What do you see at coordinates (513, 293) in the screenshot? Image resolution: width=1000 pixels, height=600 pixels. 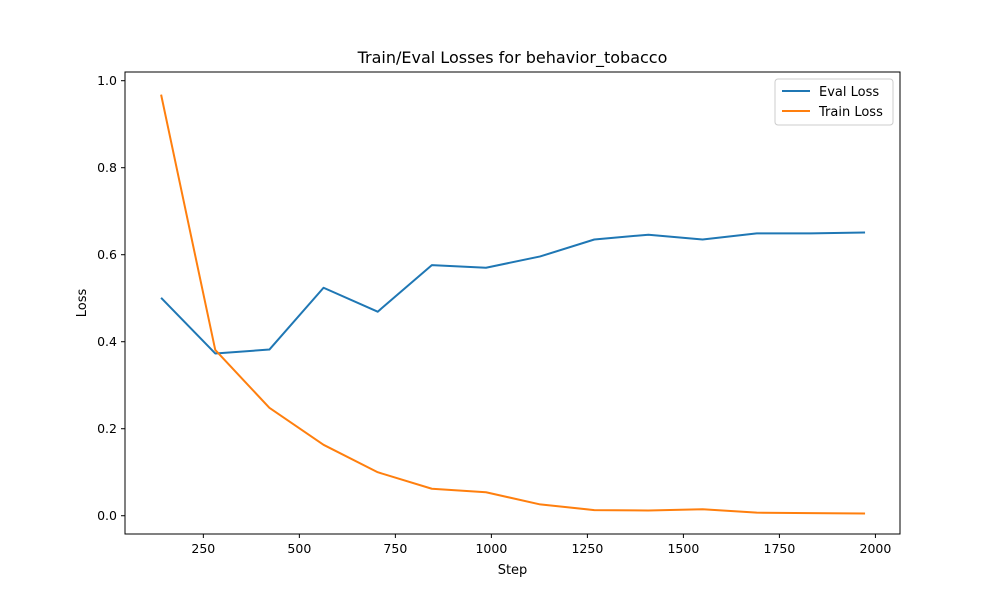 I see `series-line-eval-loss` at bounding box center [513, 293].